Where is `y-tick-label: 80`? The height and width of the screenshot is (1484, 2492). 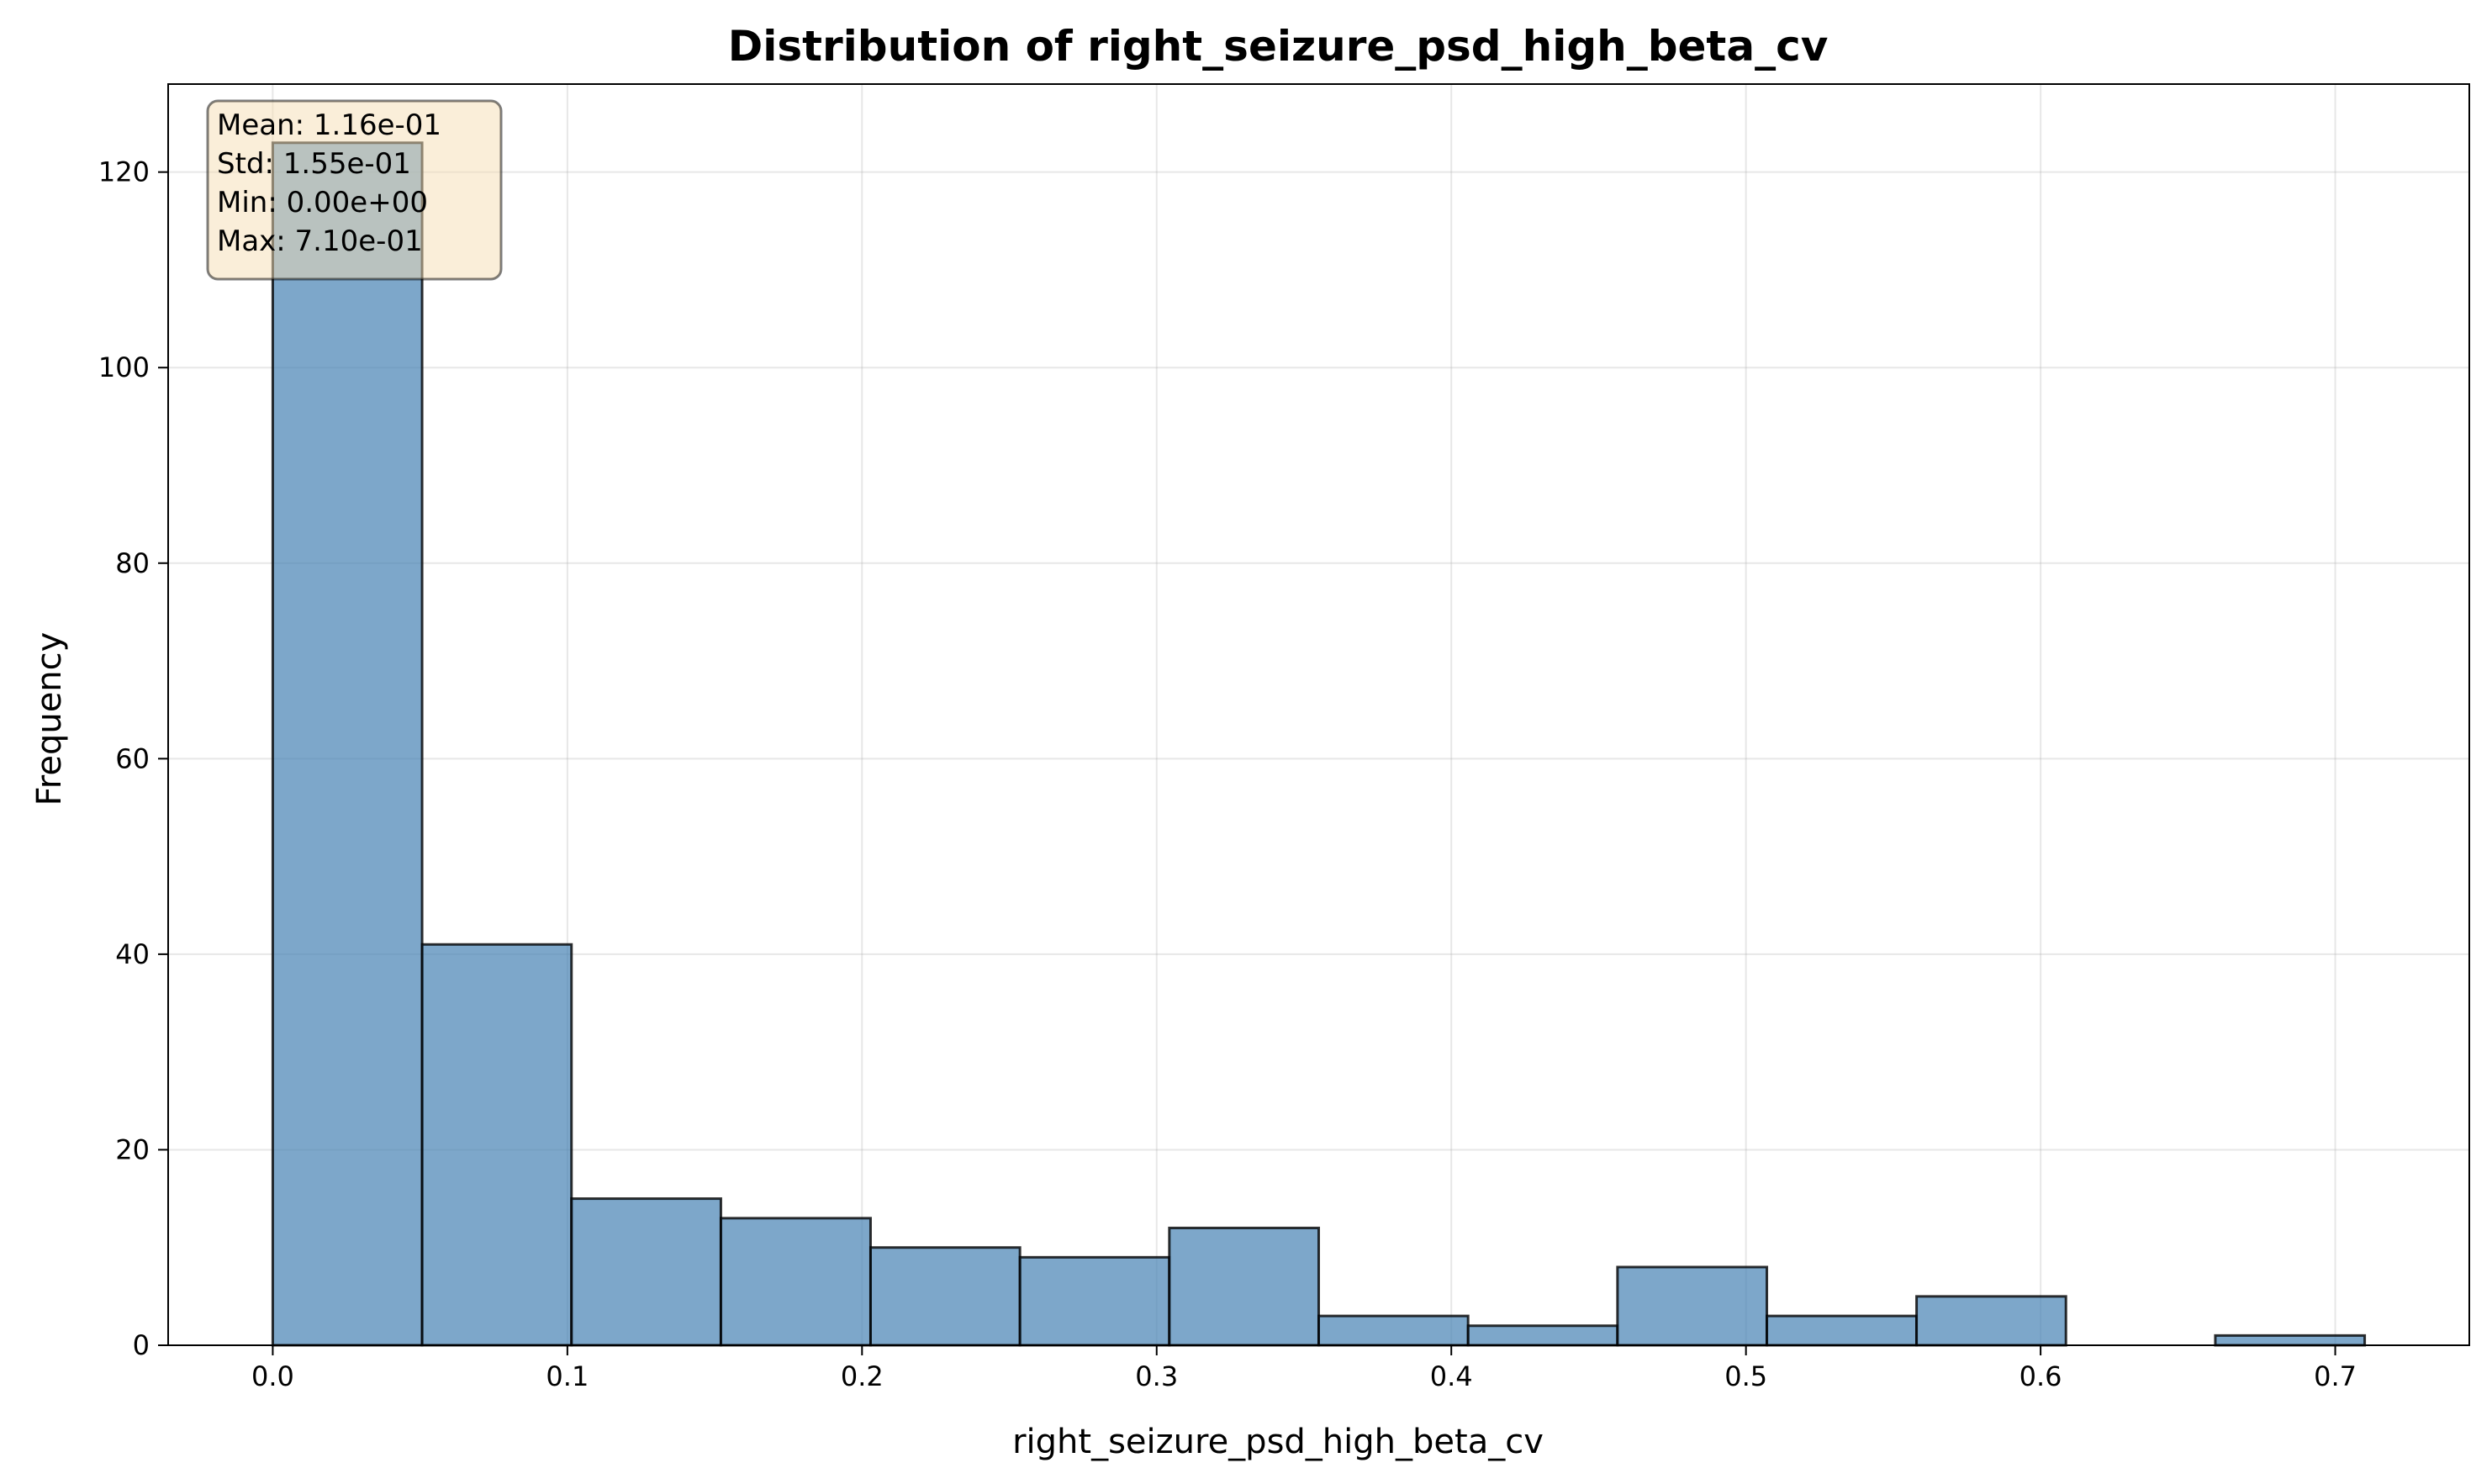 y-tick-label: 80 is located at coordinates (132, 563).